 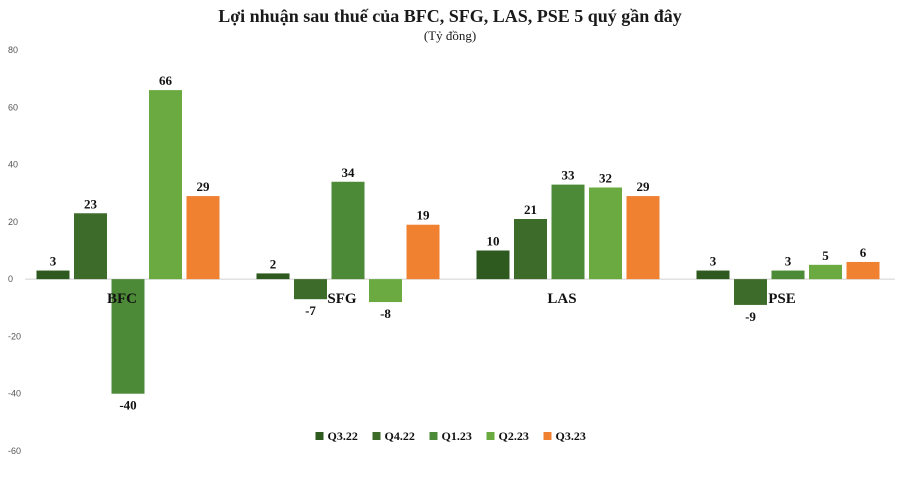 What do you see at coordinates (385, 313) in the screenshot?
I see `data-label: -8` at bounding box center [385, 313].